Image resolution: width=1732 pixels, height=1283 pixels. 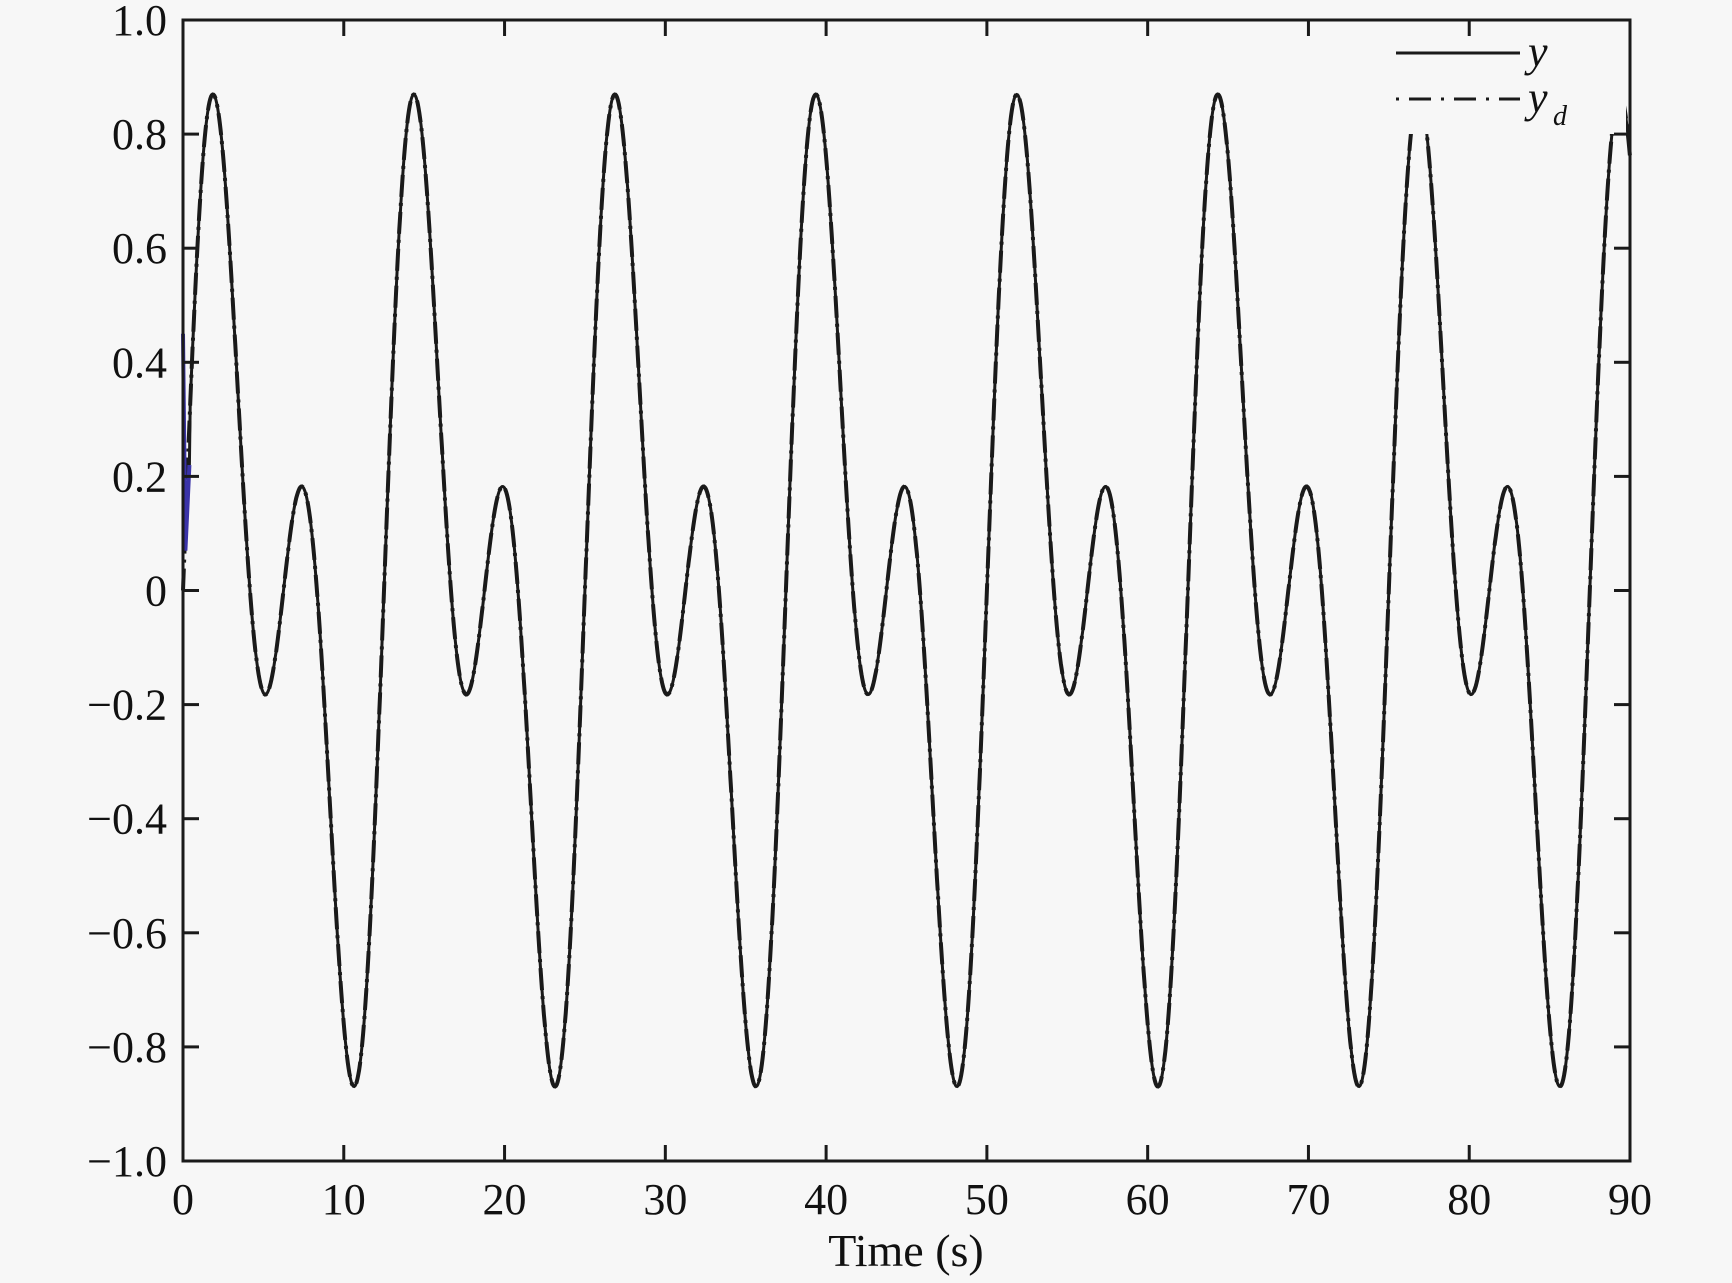 What do you see at coordinates (139, 134) in the screenshot?
I see `y-tick-label: 0.8` at bounding box center [139, 134].